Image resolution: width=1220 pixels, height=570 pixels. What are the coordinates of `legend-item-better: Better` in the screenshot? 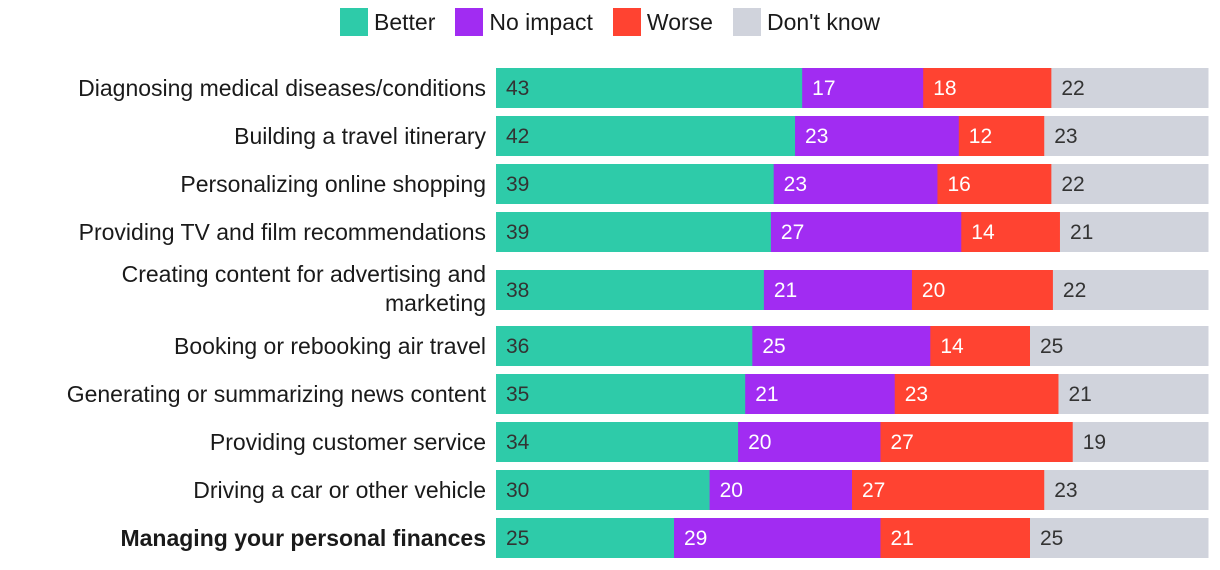 It's located at (387, 22).